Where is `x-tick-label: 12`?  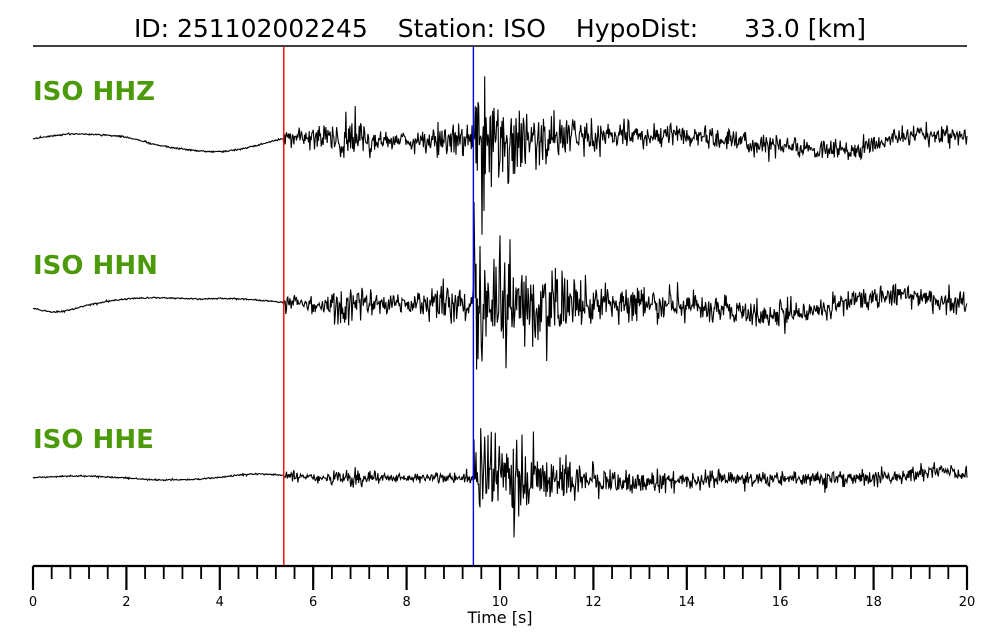 x-tick-label: 12 is located at coordinates (593, 602).